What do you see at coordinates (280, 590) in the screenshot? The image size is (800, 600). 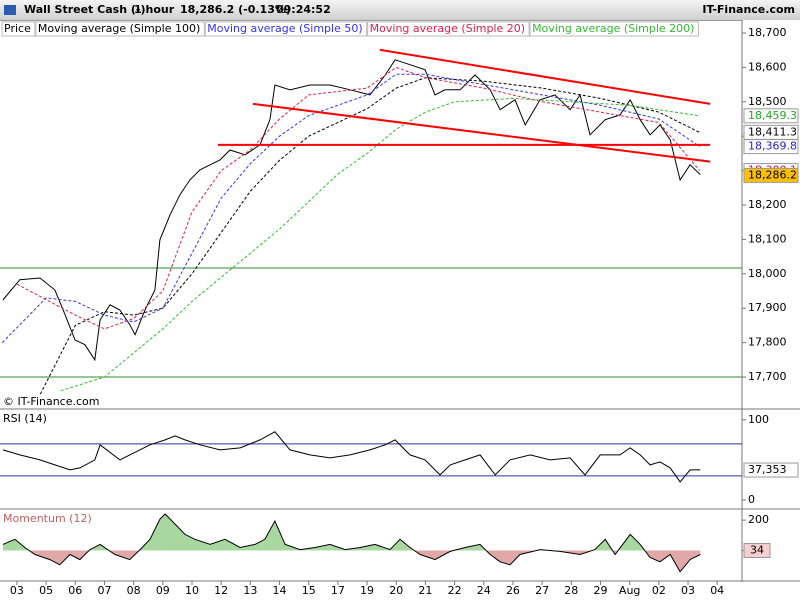 I see `x-tick-label: 14` at bounding box center [280, 590].